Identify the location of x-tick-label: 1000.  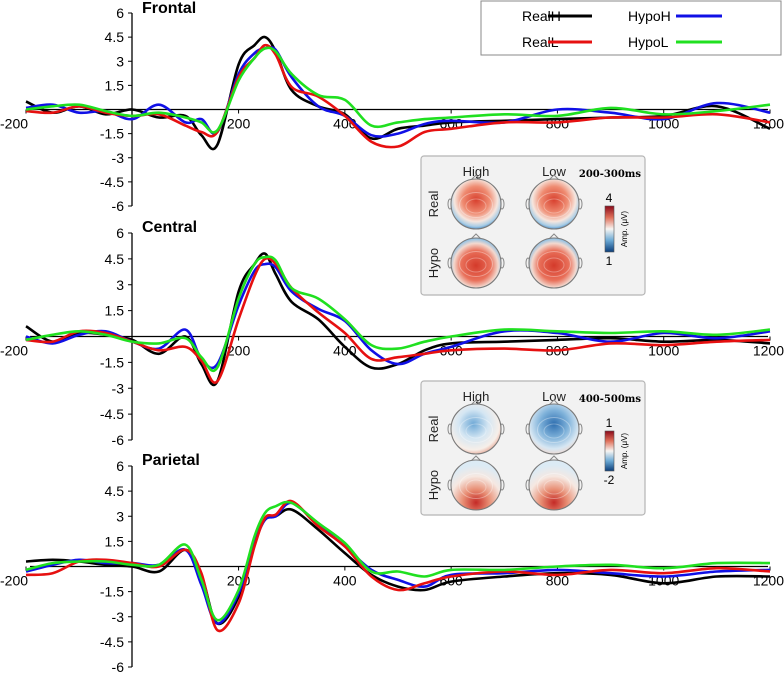
(663, 351).